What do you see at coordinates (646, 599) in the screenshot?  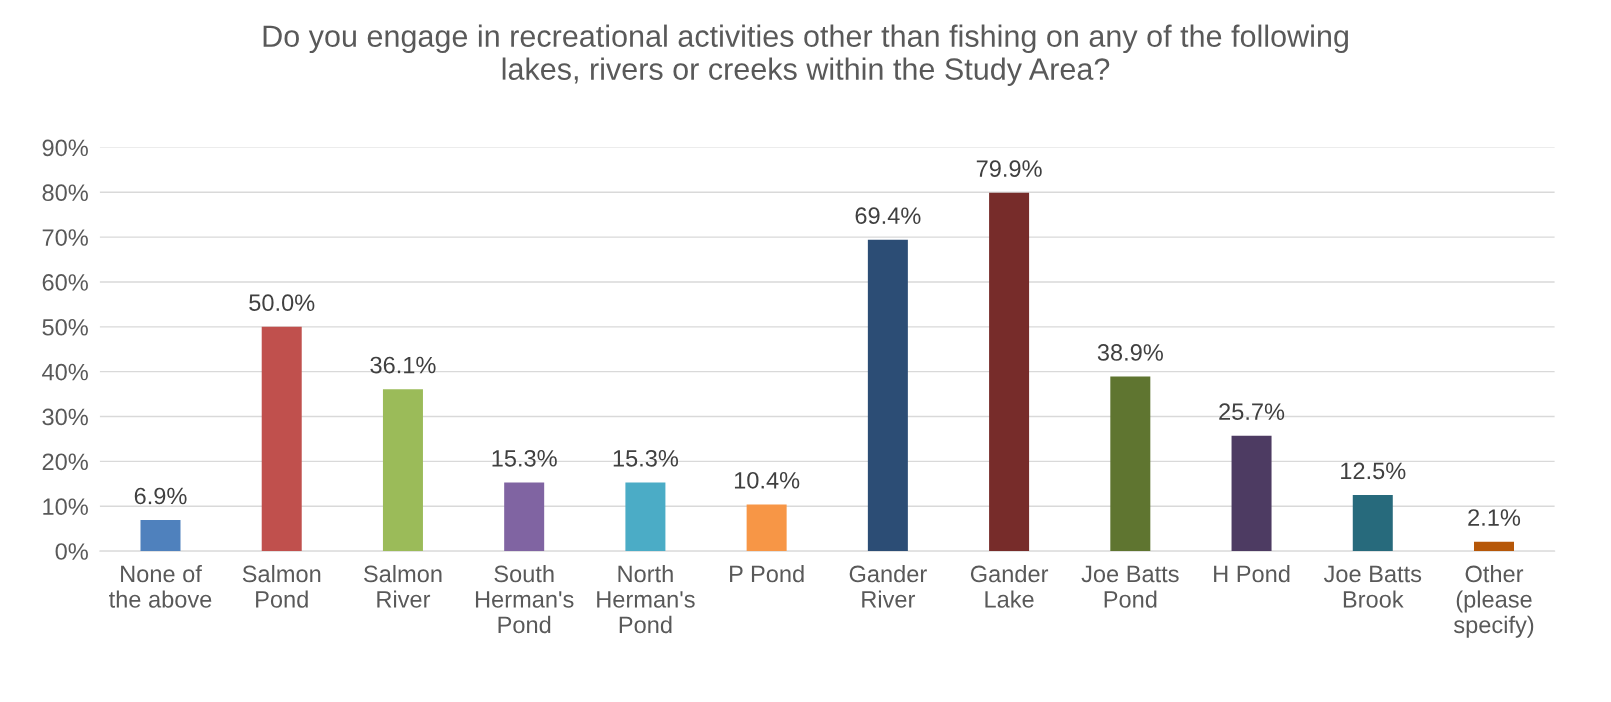 I see `x-tick-label: North Herman's Pond` at bounding box center [646, 599].